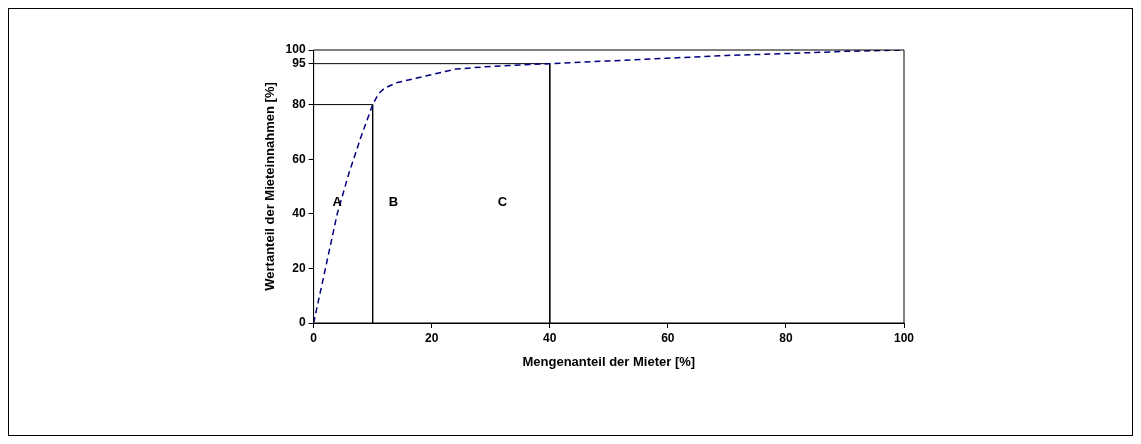 This screenshot has height=444, width=1141. Describe the element at coordinates (299, 103) in the screenshot. I see `y-tick-label: 80` at that location.